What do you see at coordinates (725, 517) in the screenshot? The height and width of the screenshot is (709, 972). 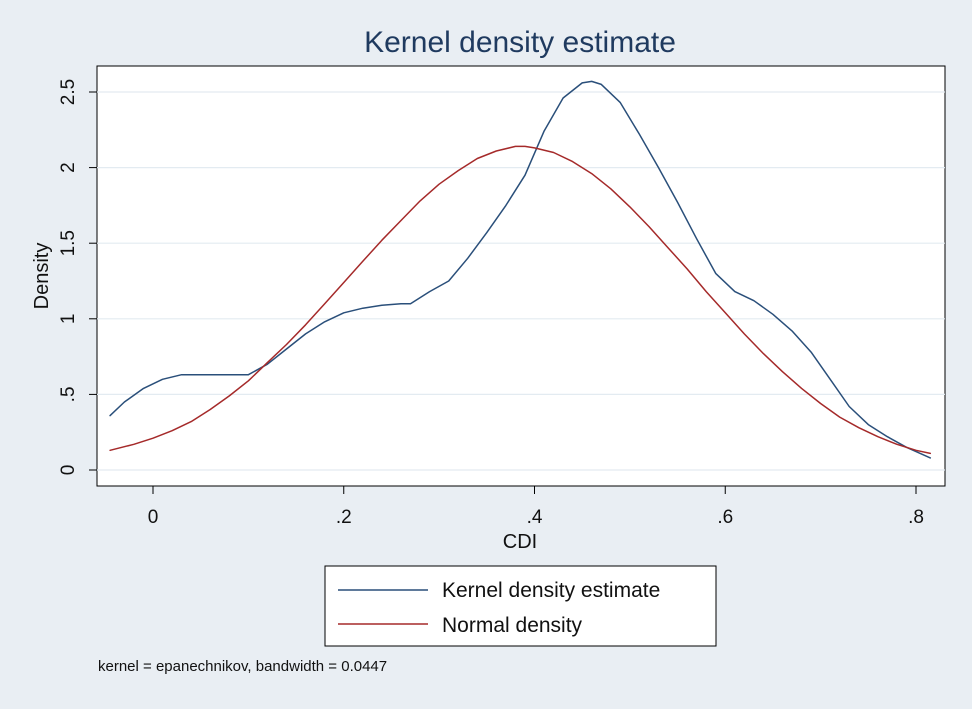 I see `x-tick-label: .6` at bounding box center [725, 517].